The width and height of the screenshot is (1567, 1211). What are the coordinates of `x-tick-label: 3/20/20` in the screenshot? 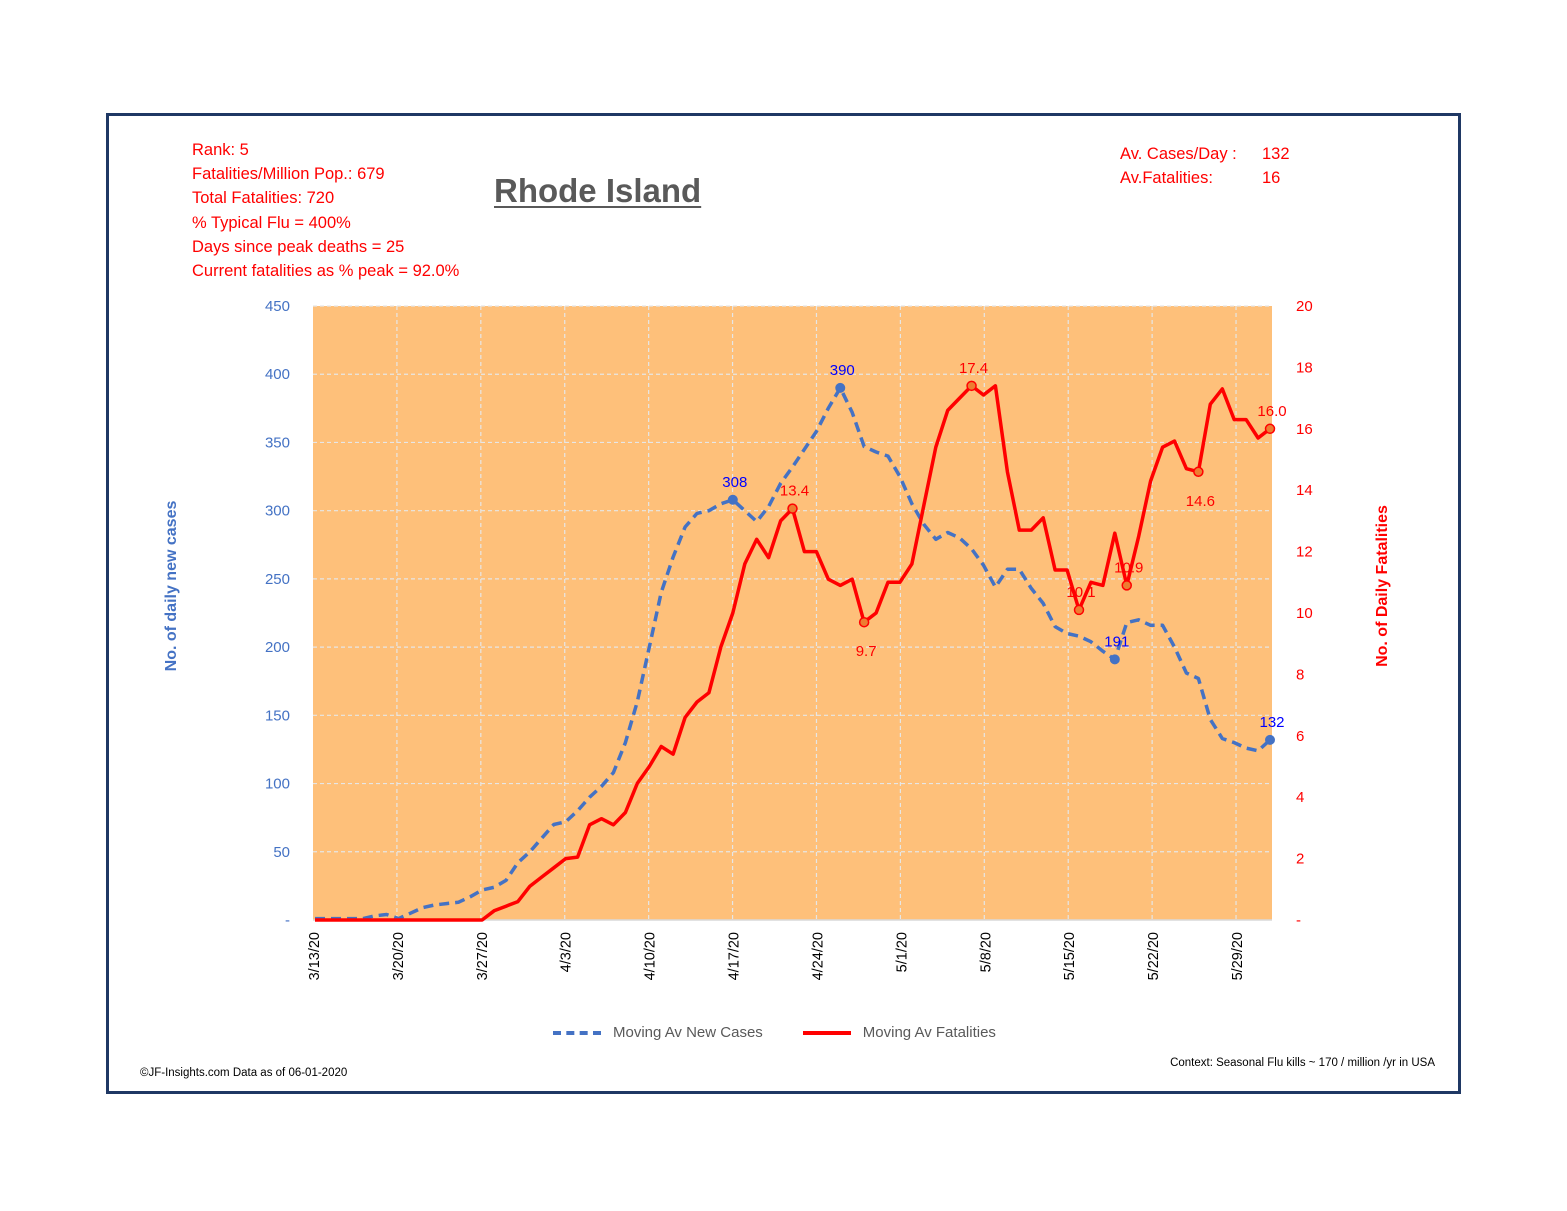 It's located at (399, 956).